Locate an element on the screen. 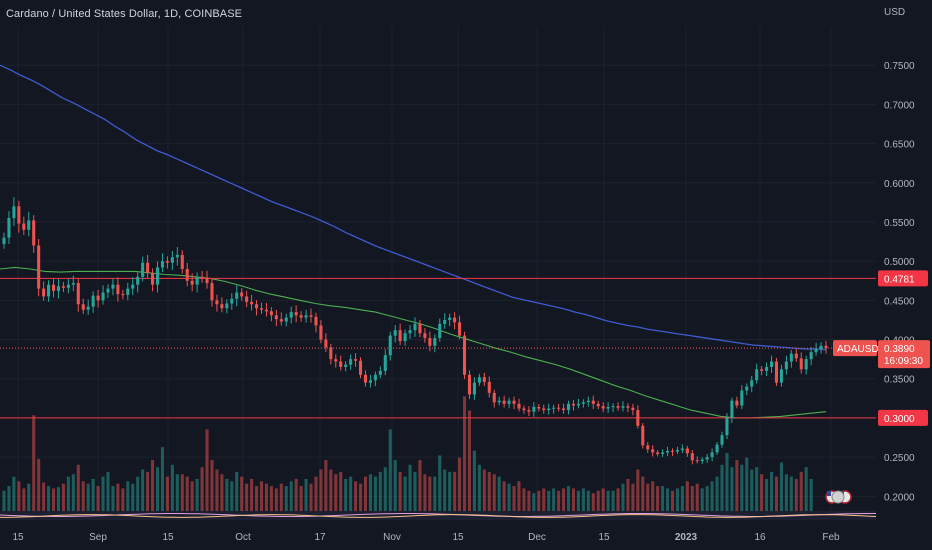 Image resolution: width=932 pixels, height=550 pixels. event-icon is located at coordinates (838, 497).